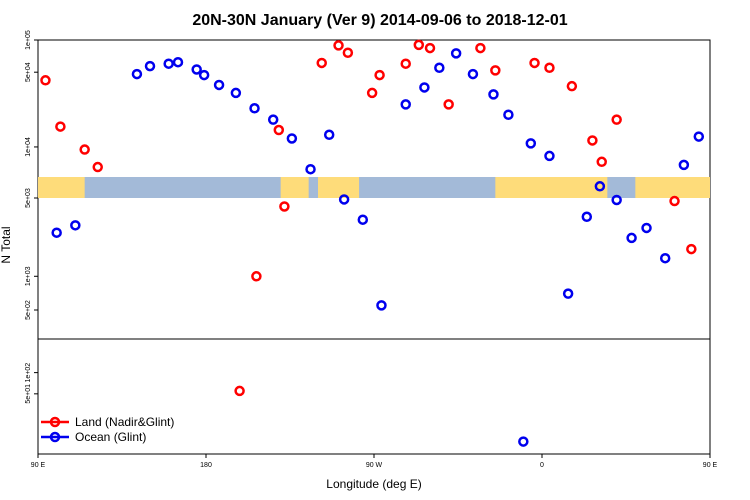 The image size is (750, 500). I want to click on legend-entry-ocean: Ocean (Glint), so click(93, 437).